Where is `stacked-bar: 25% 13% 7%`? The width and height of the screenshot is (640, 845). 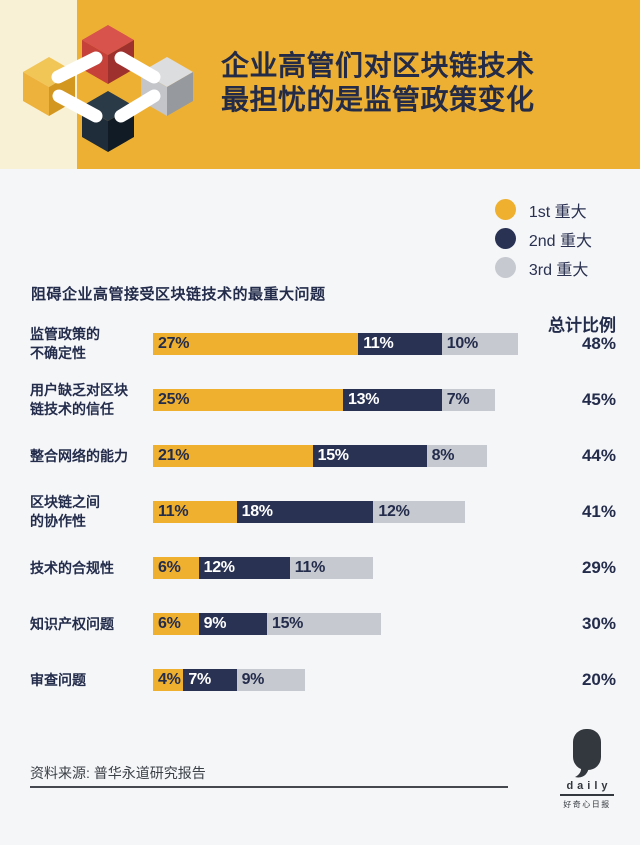 stacked-bar: 25% 13% 7% is located at coordinates (335, 400).